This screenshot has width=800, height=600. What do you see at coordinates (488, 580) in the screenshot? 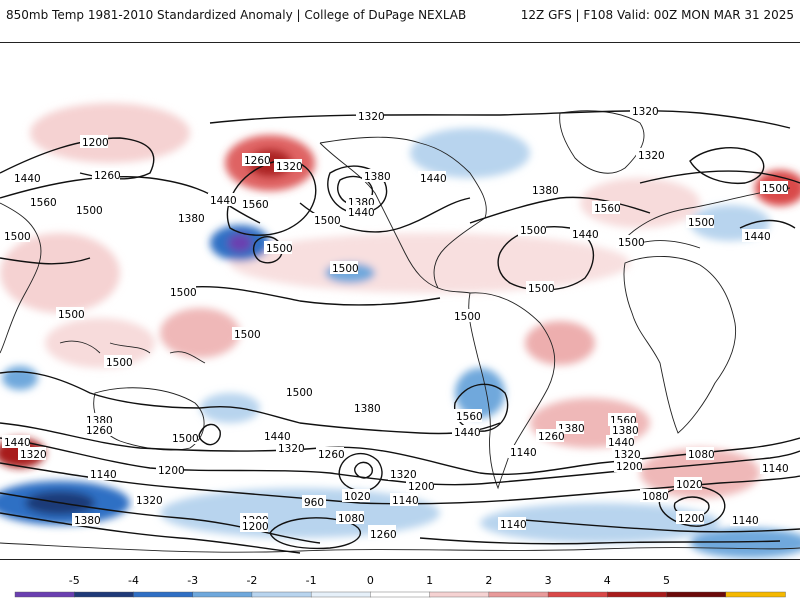
I see `legend-tick-label: 2` at bounding box center [488, 580].